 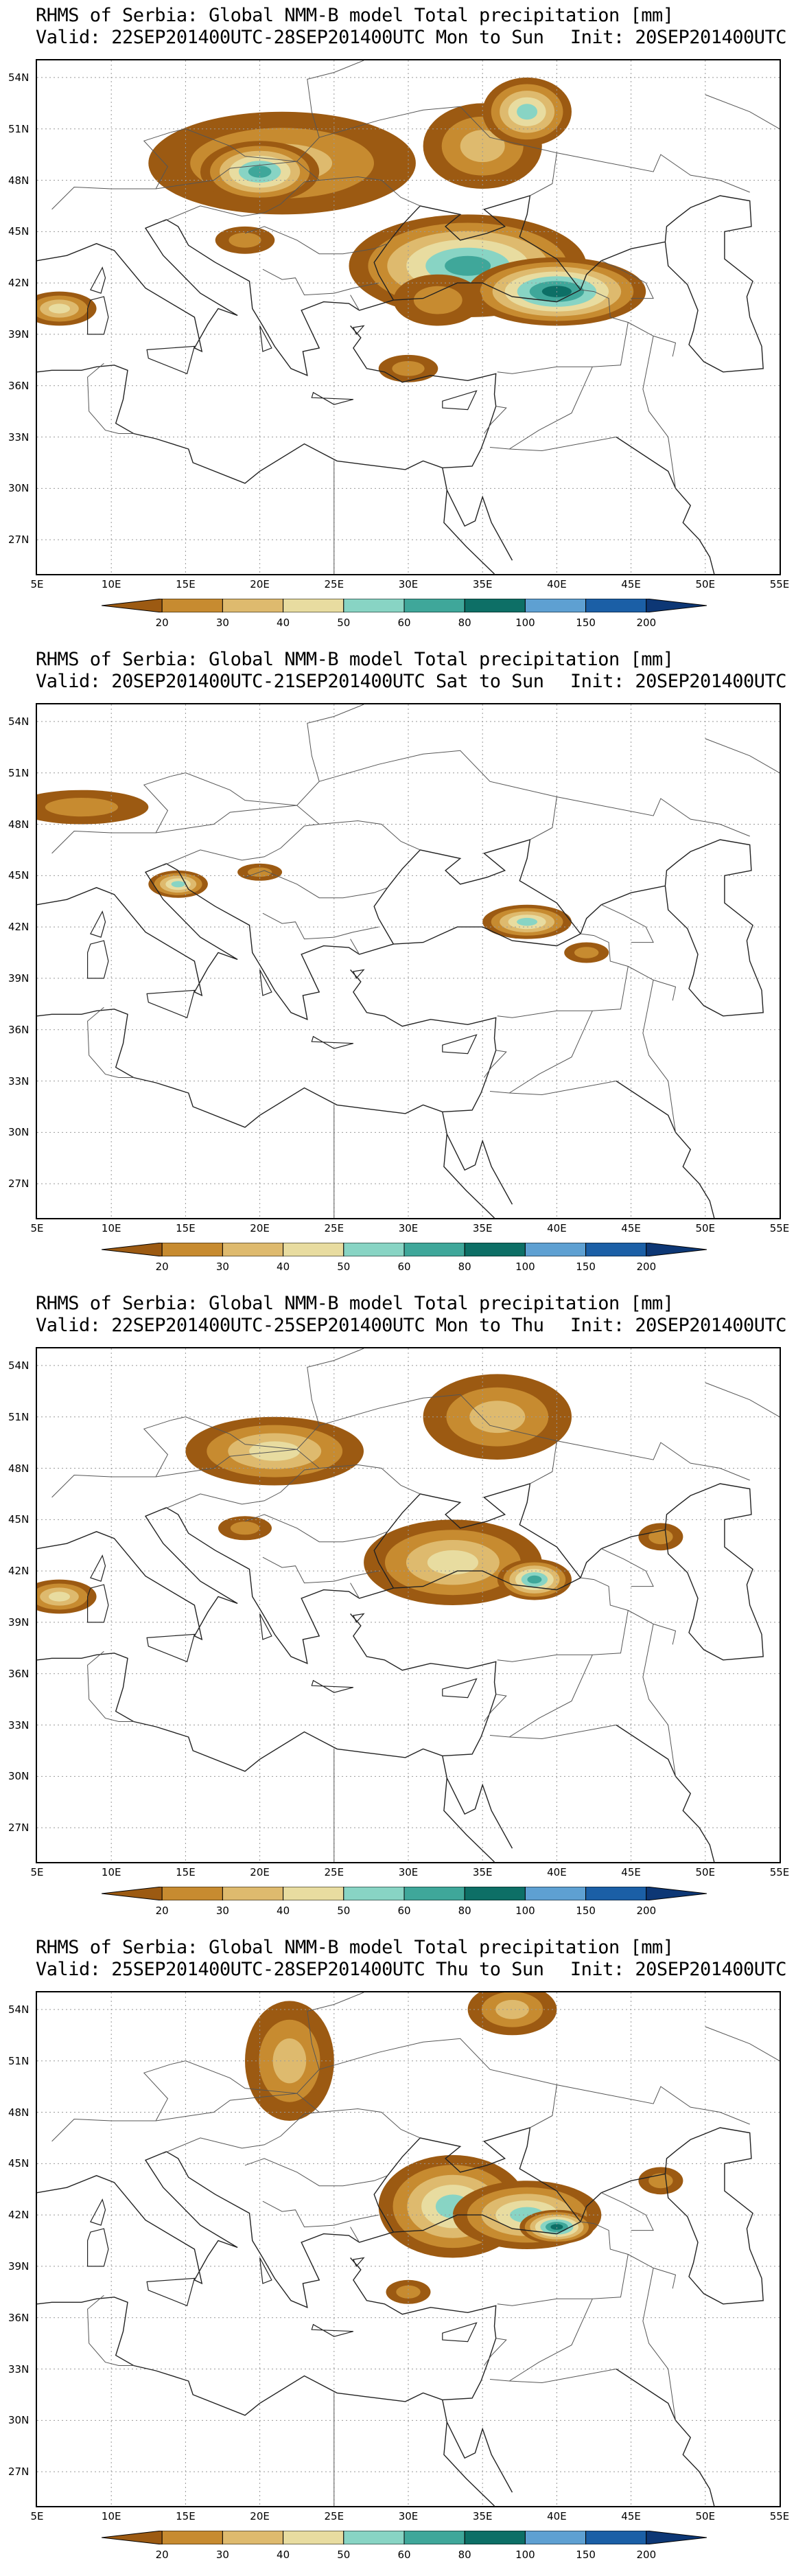 I want to click on colorbar-label: 100, so click(x=525, y=2555).